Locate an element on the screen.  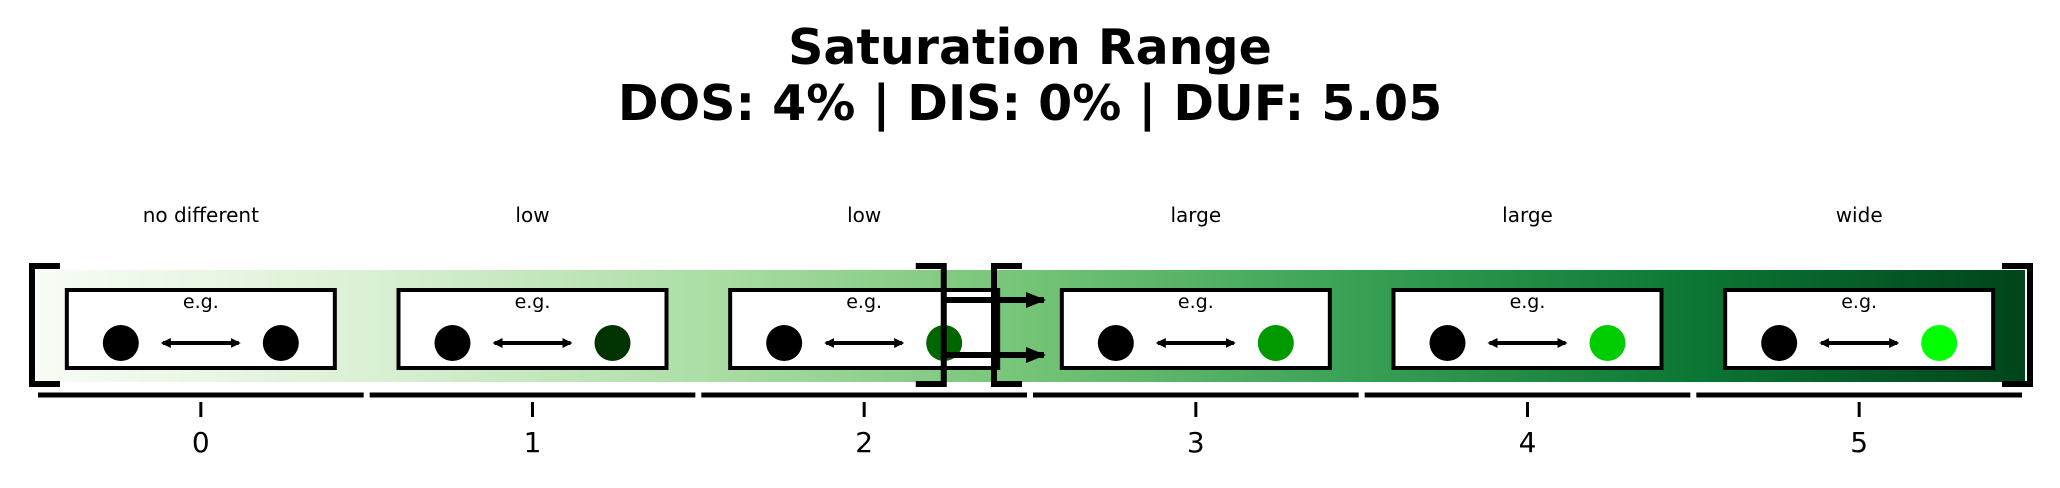
level-4: large e.g. 4 is located at coordinates (1527, 331).